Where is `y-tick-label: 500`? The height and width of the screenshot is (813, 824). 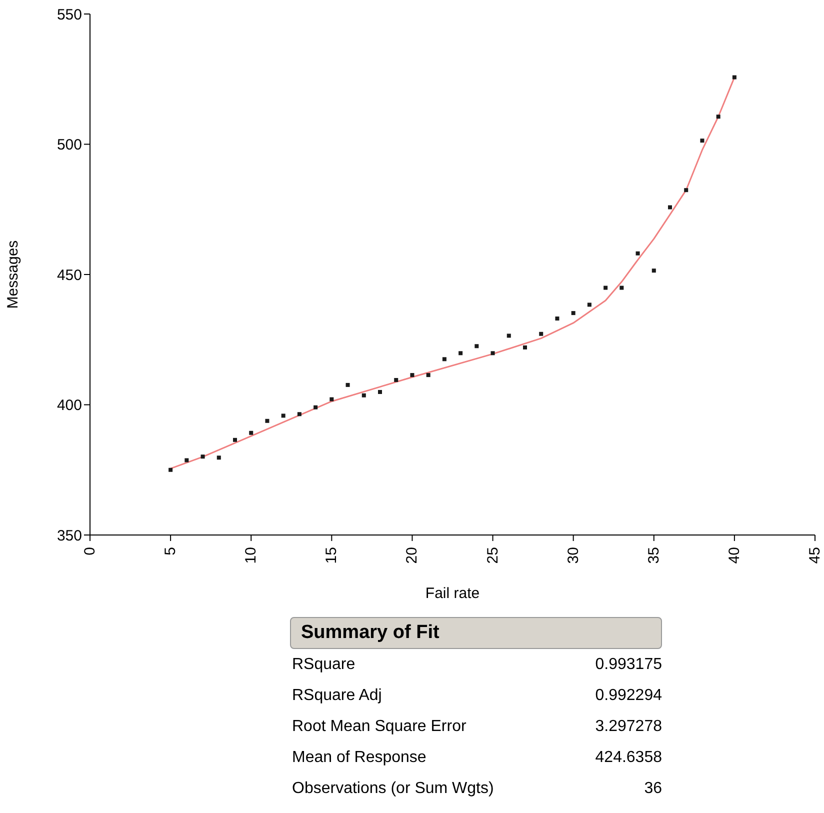
y-tick-label: 500 is located at coordinates (69, 145).